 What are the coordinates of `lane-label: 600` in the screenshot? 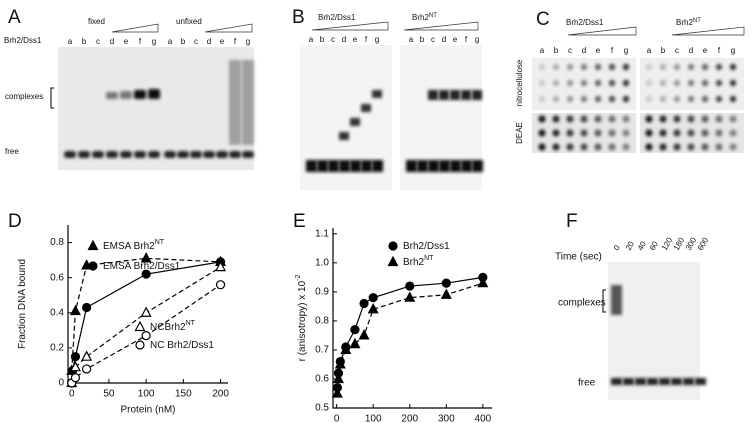 It's located at (703, 244).